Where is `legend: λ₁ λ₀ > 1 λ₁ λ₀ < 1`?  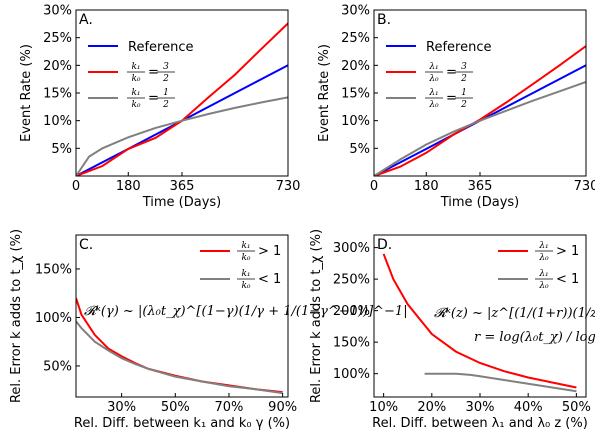 legend: λ₁ λ₀ > 1 λ₁ λ₀ < 1 is located at coordinates (538, 266).